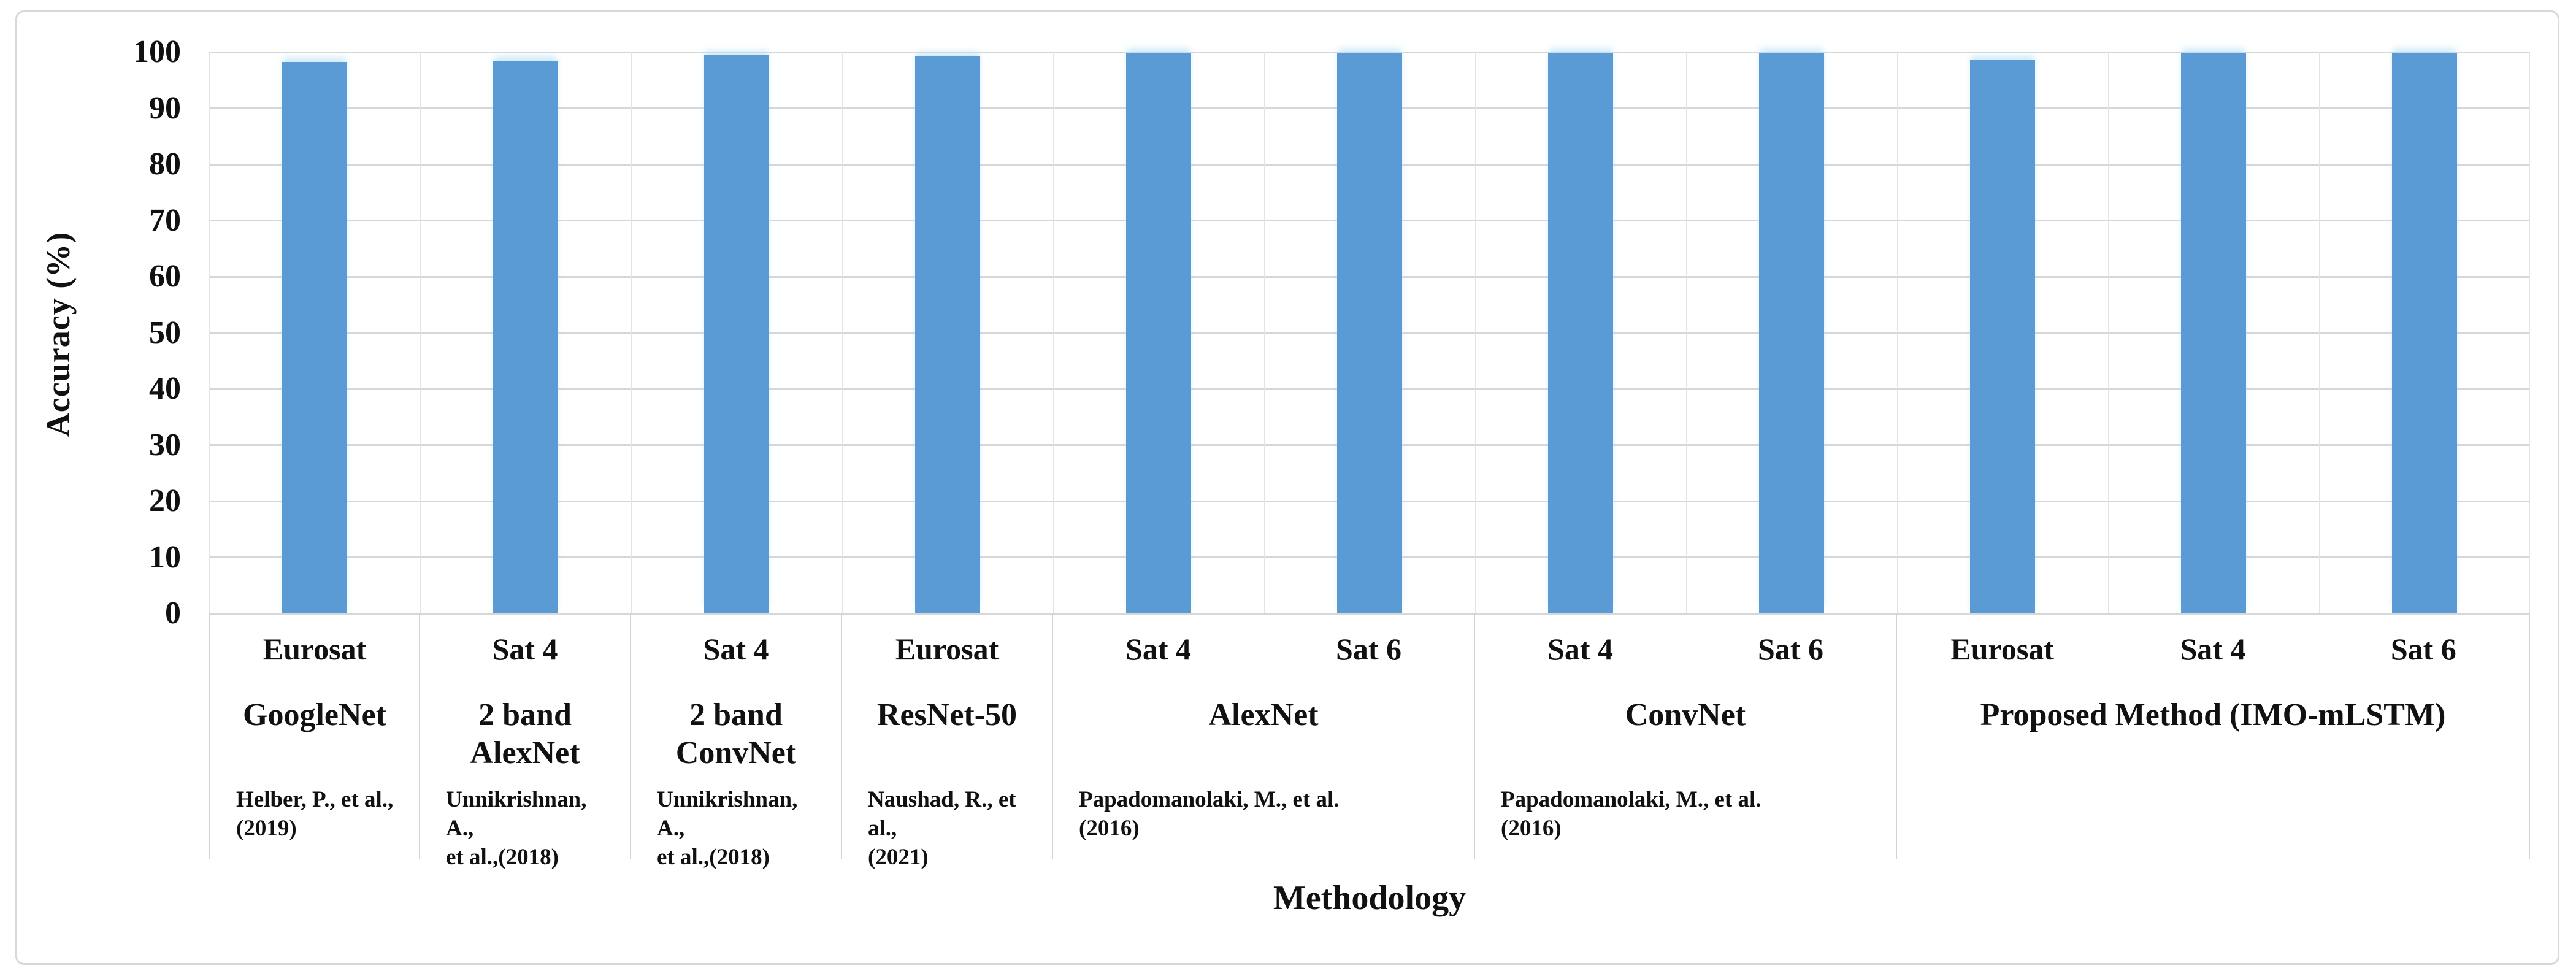  Describe the element at coordinates (165, 445) in the screenshot. I see `y-axis-tick-label: 30` at that location.